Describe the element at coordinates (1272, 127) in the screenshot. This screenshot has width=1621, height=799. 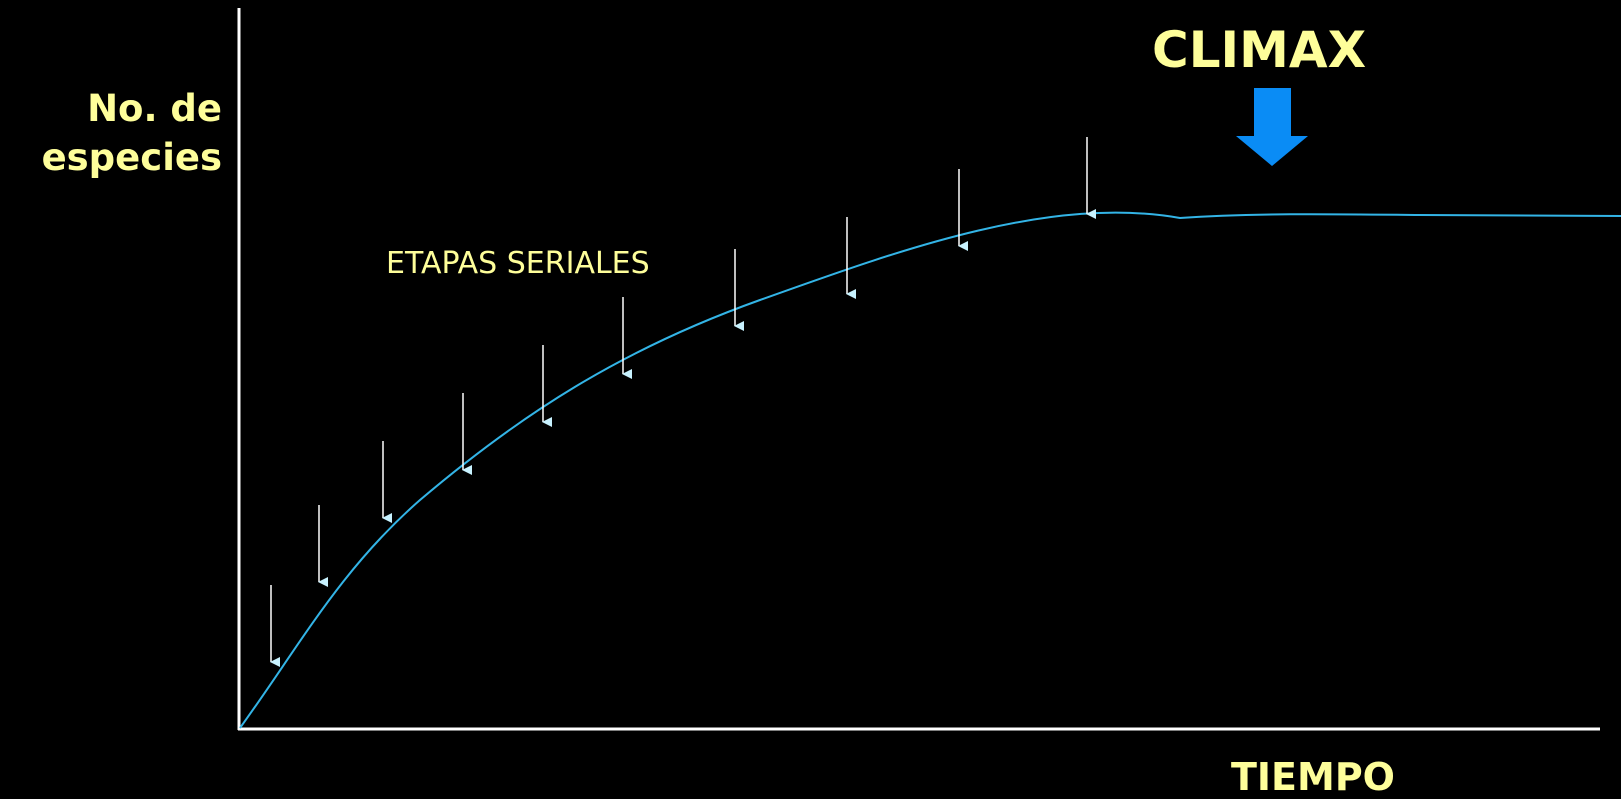
I see `arrow-down-icon` at that location.